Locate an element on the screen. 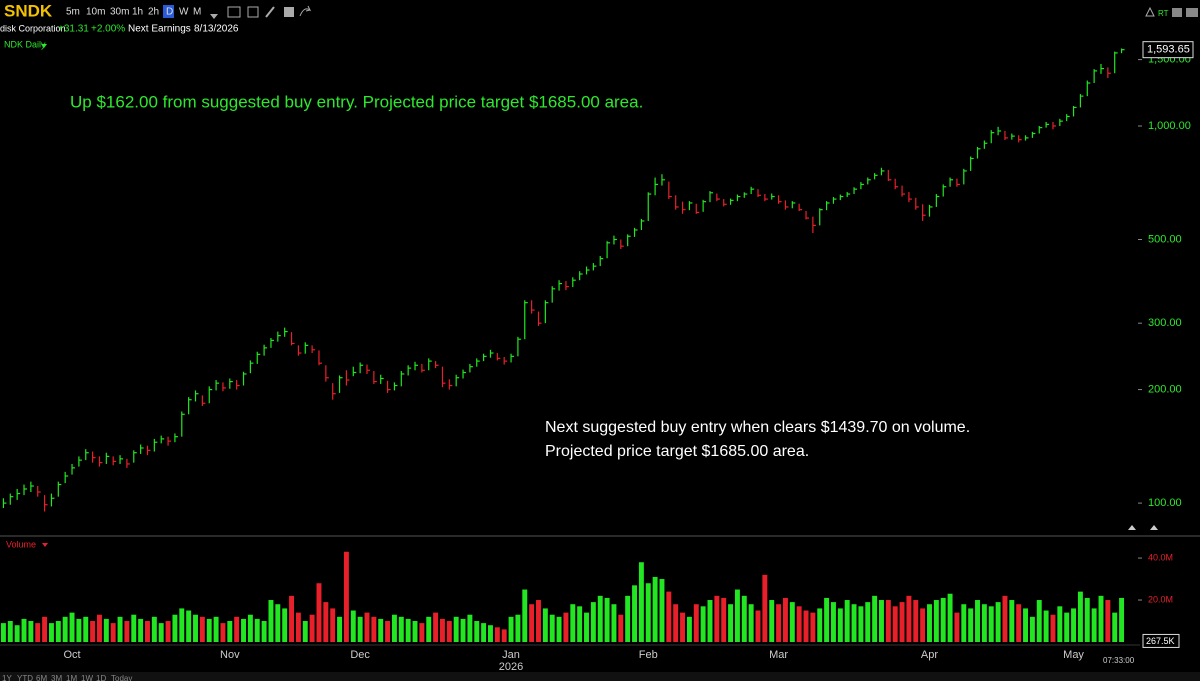  annotation: Projected price target $1685.00 area. is located at coordinates (677, 451).